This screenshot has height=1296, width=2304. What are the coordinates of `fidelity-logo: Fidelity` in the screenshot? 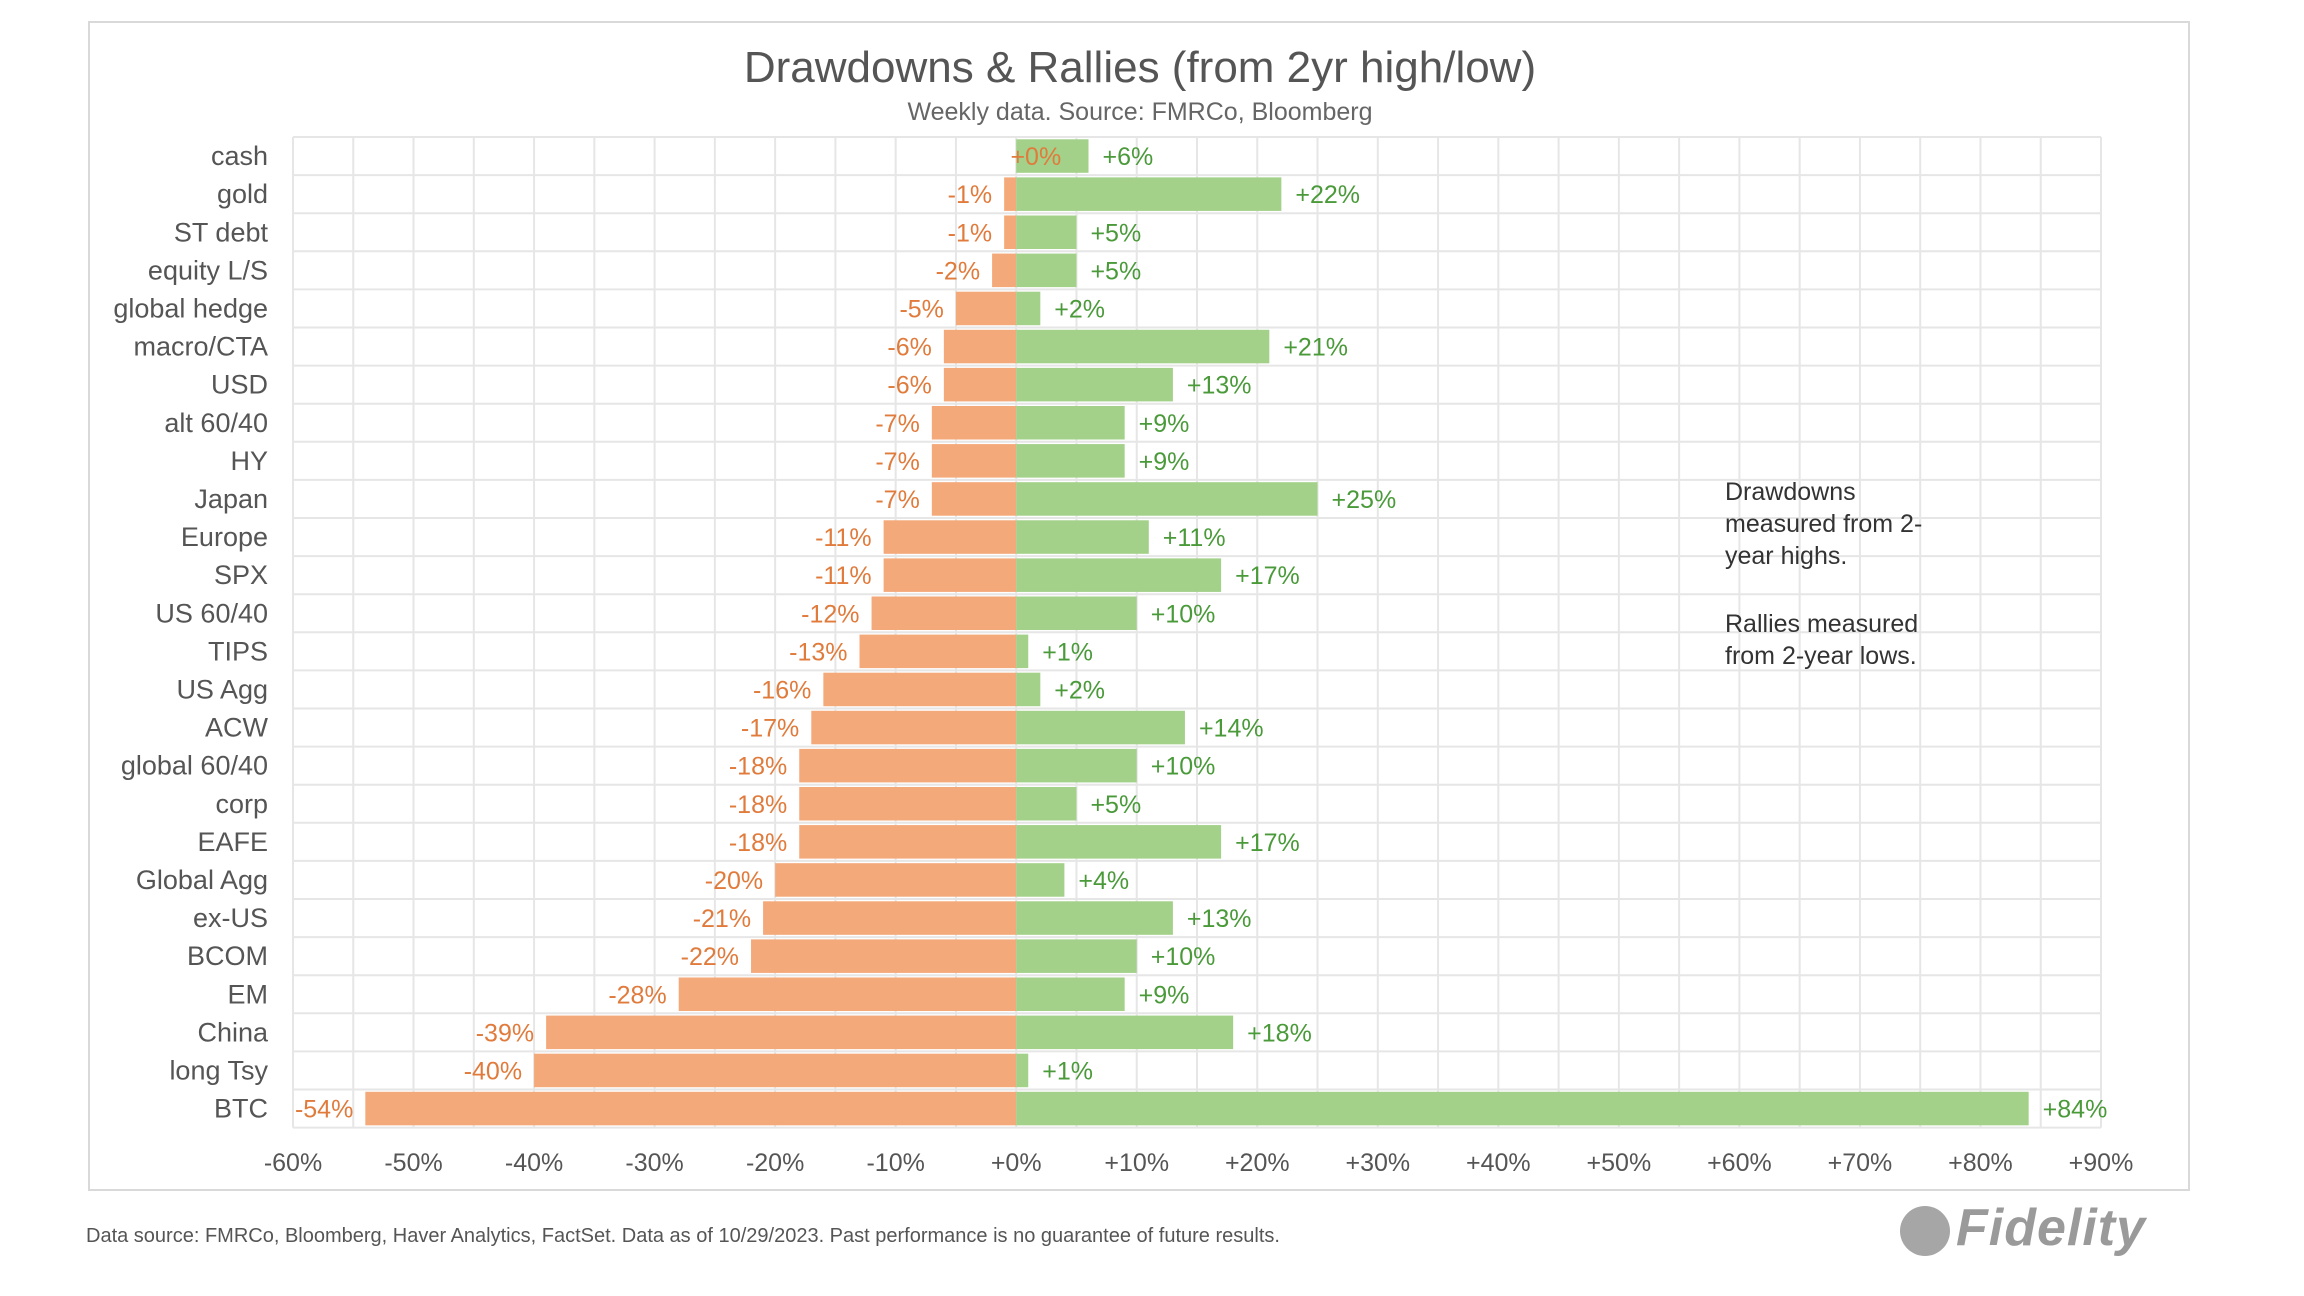 It's located at (2023, 1228).